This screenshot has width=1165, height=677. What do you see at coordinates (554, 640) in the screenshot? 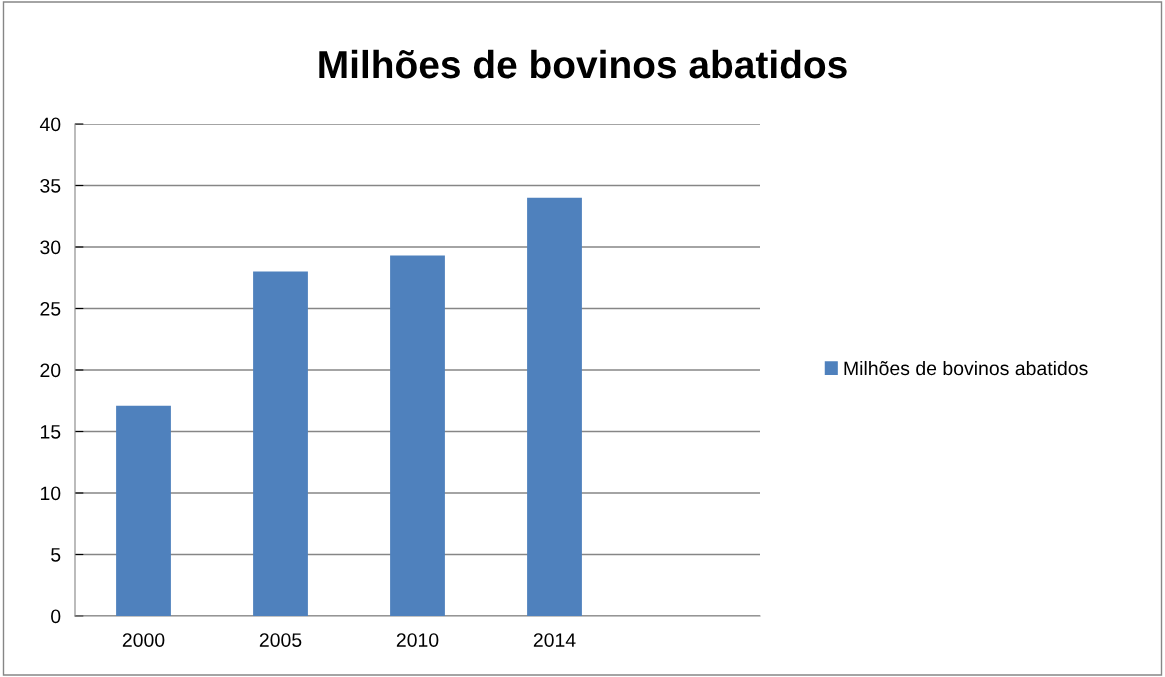
I see `x-tick-label: 2014` at bounding box center [554, 640].